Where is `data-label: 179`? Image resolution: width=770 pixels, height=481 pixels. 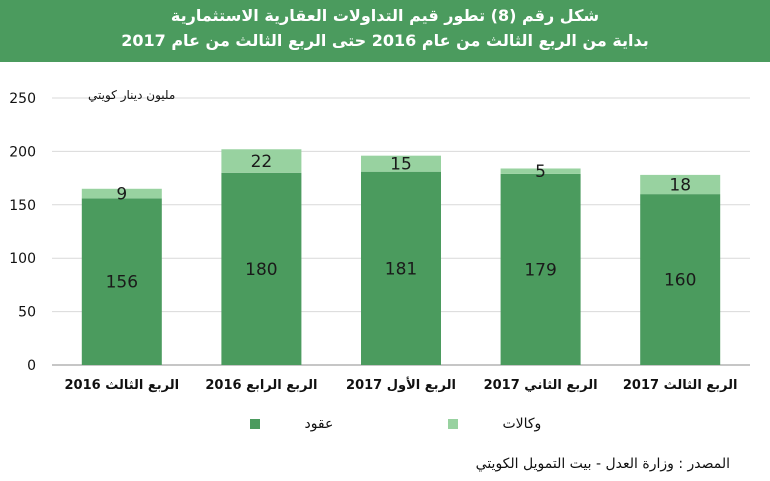 data-label: 179 is located at coordinates (540, 270).